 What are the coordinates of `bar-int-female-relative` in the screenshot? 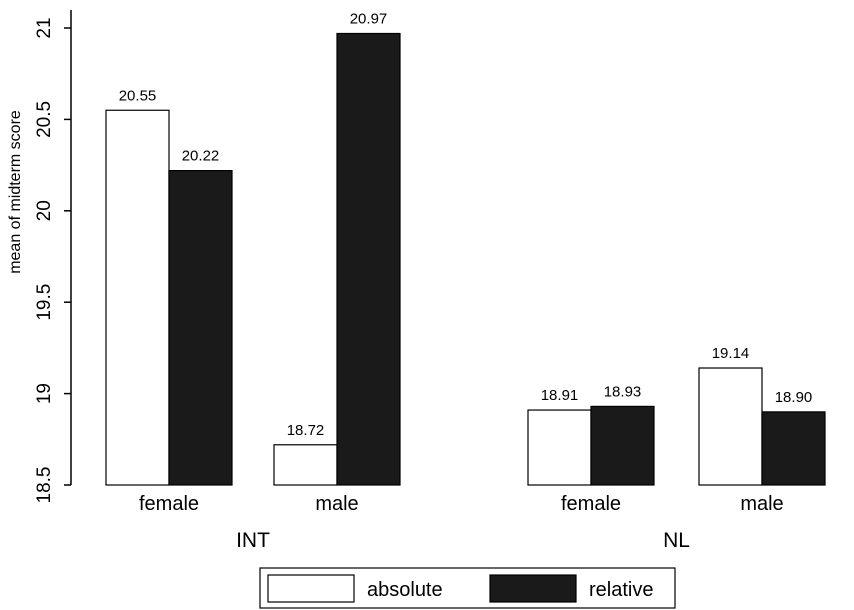 It's located at (200, 327).